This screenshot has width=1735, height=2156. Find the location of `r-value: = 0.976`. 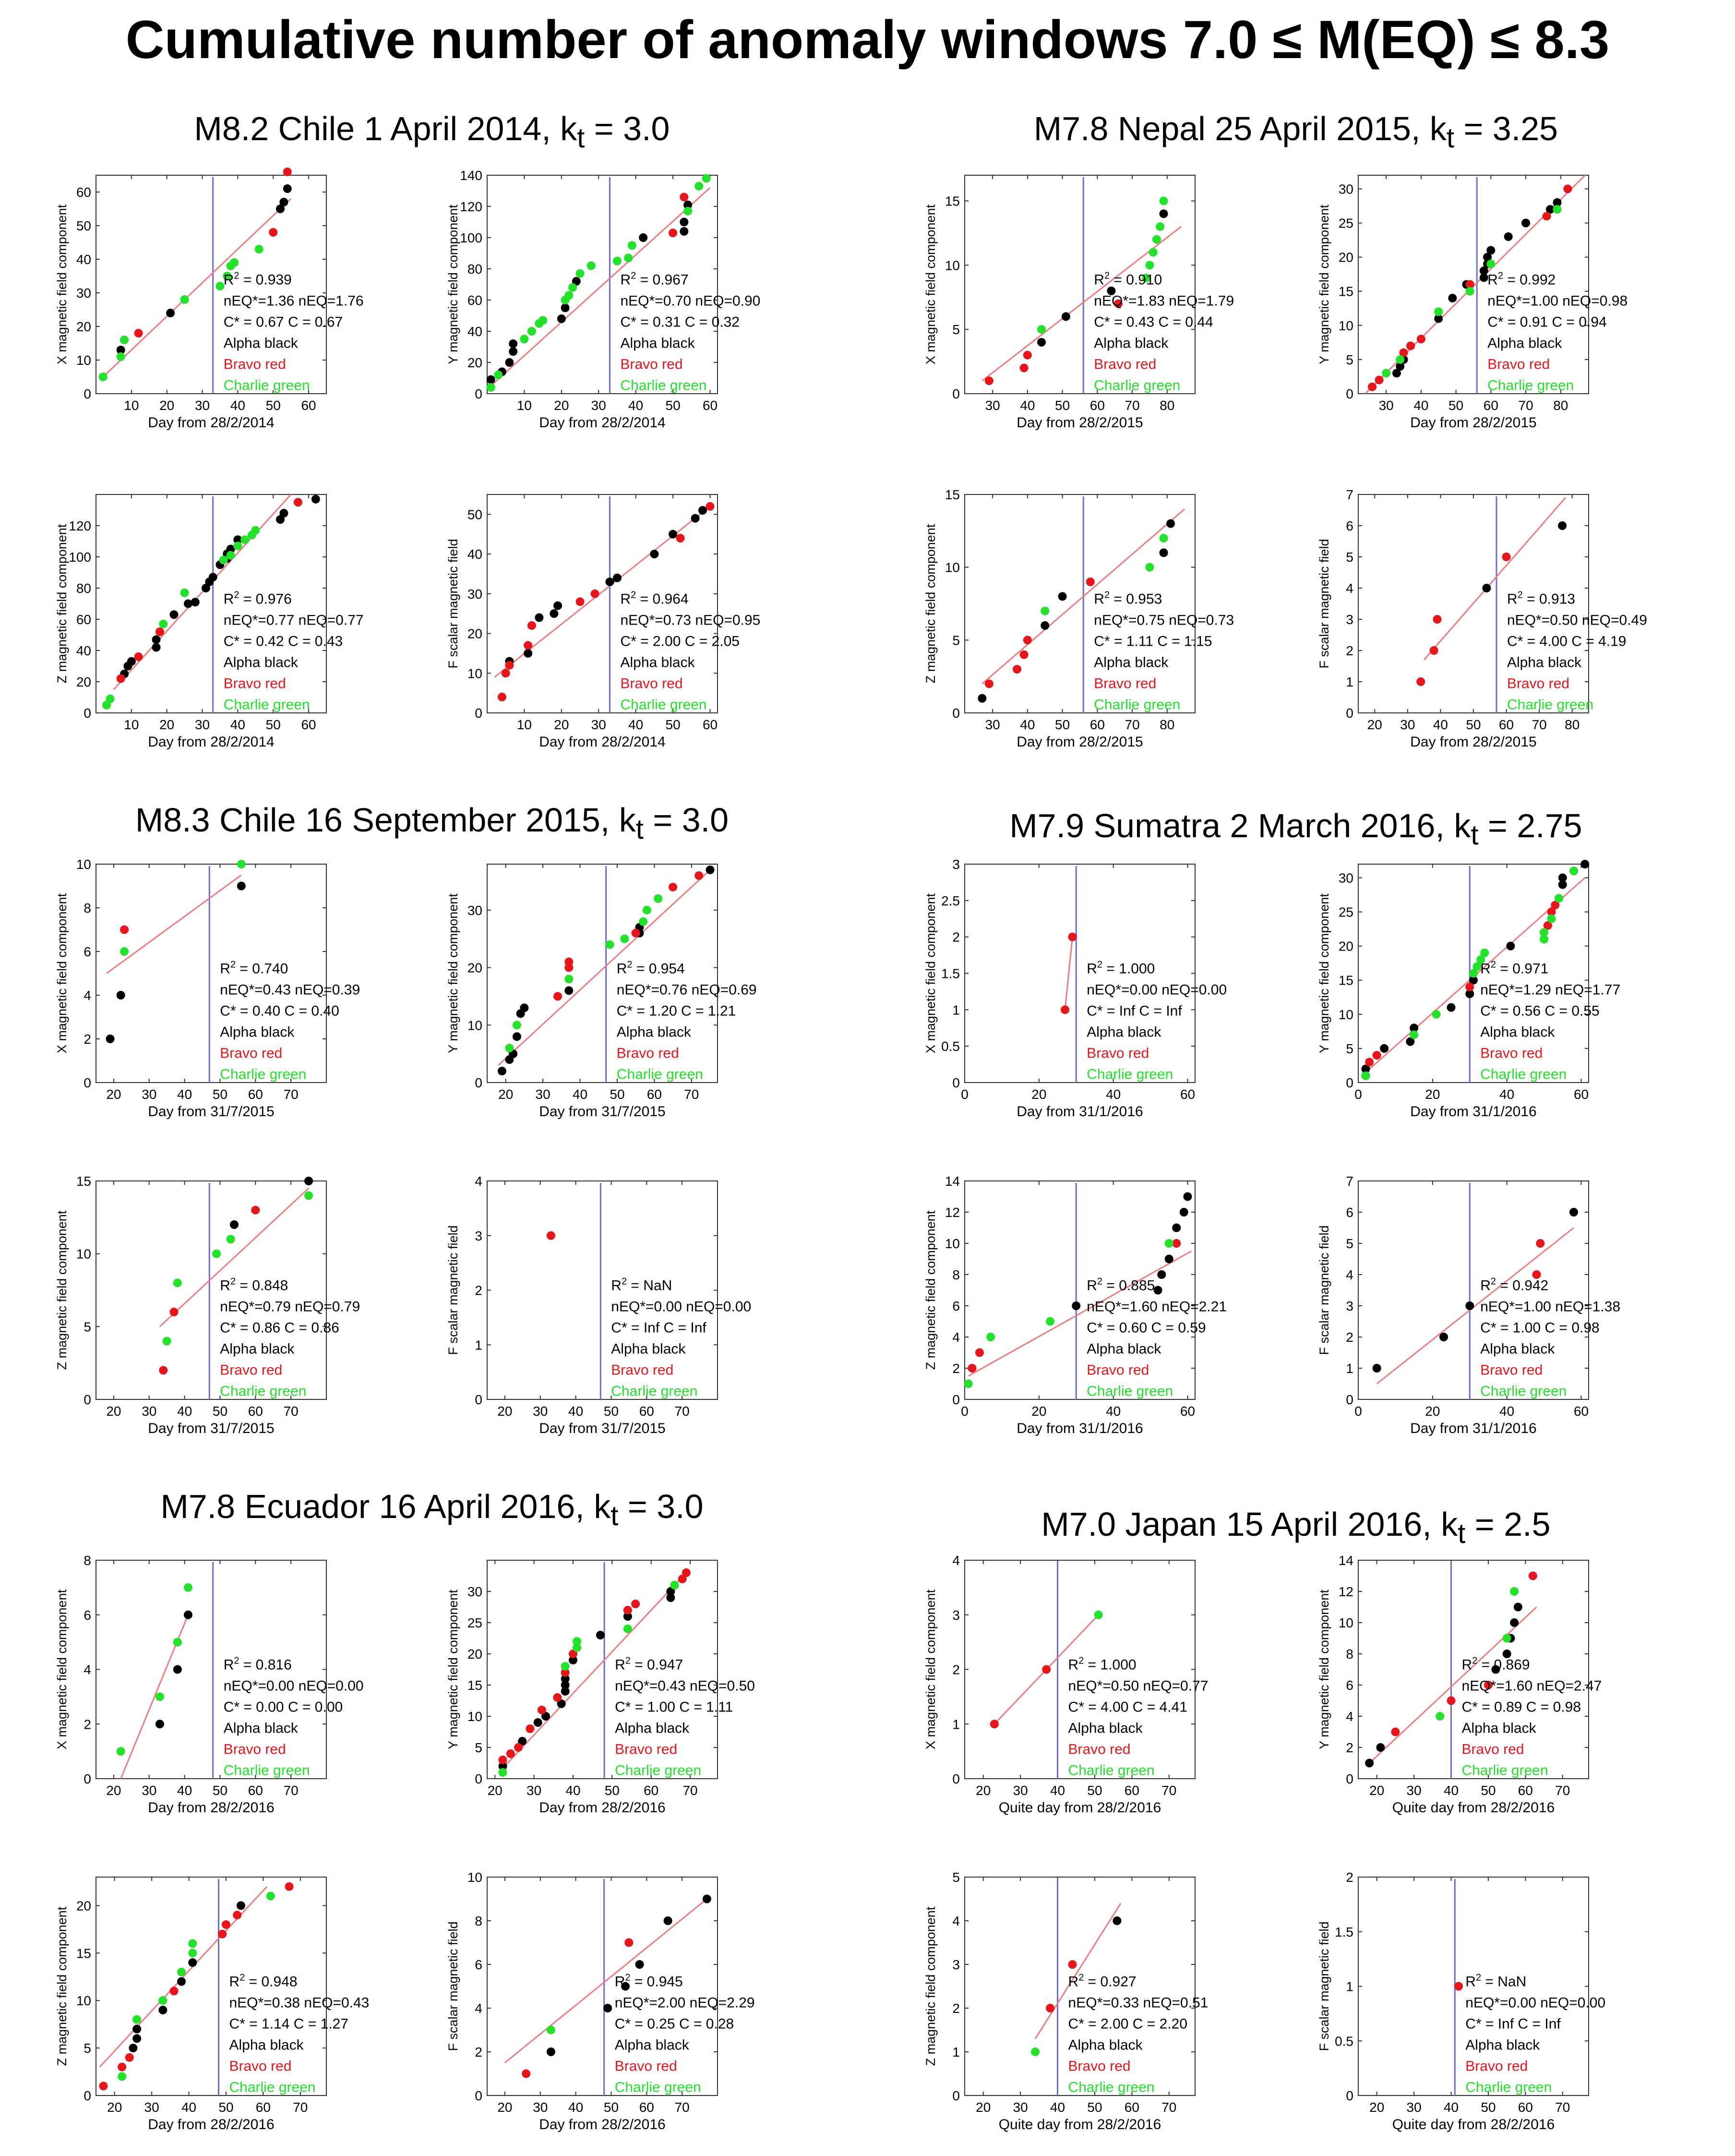

r-value: = 0.976 is located at coordinates (265, 599).